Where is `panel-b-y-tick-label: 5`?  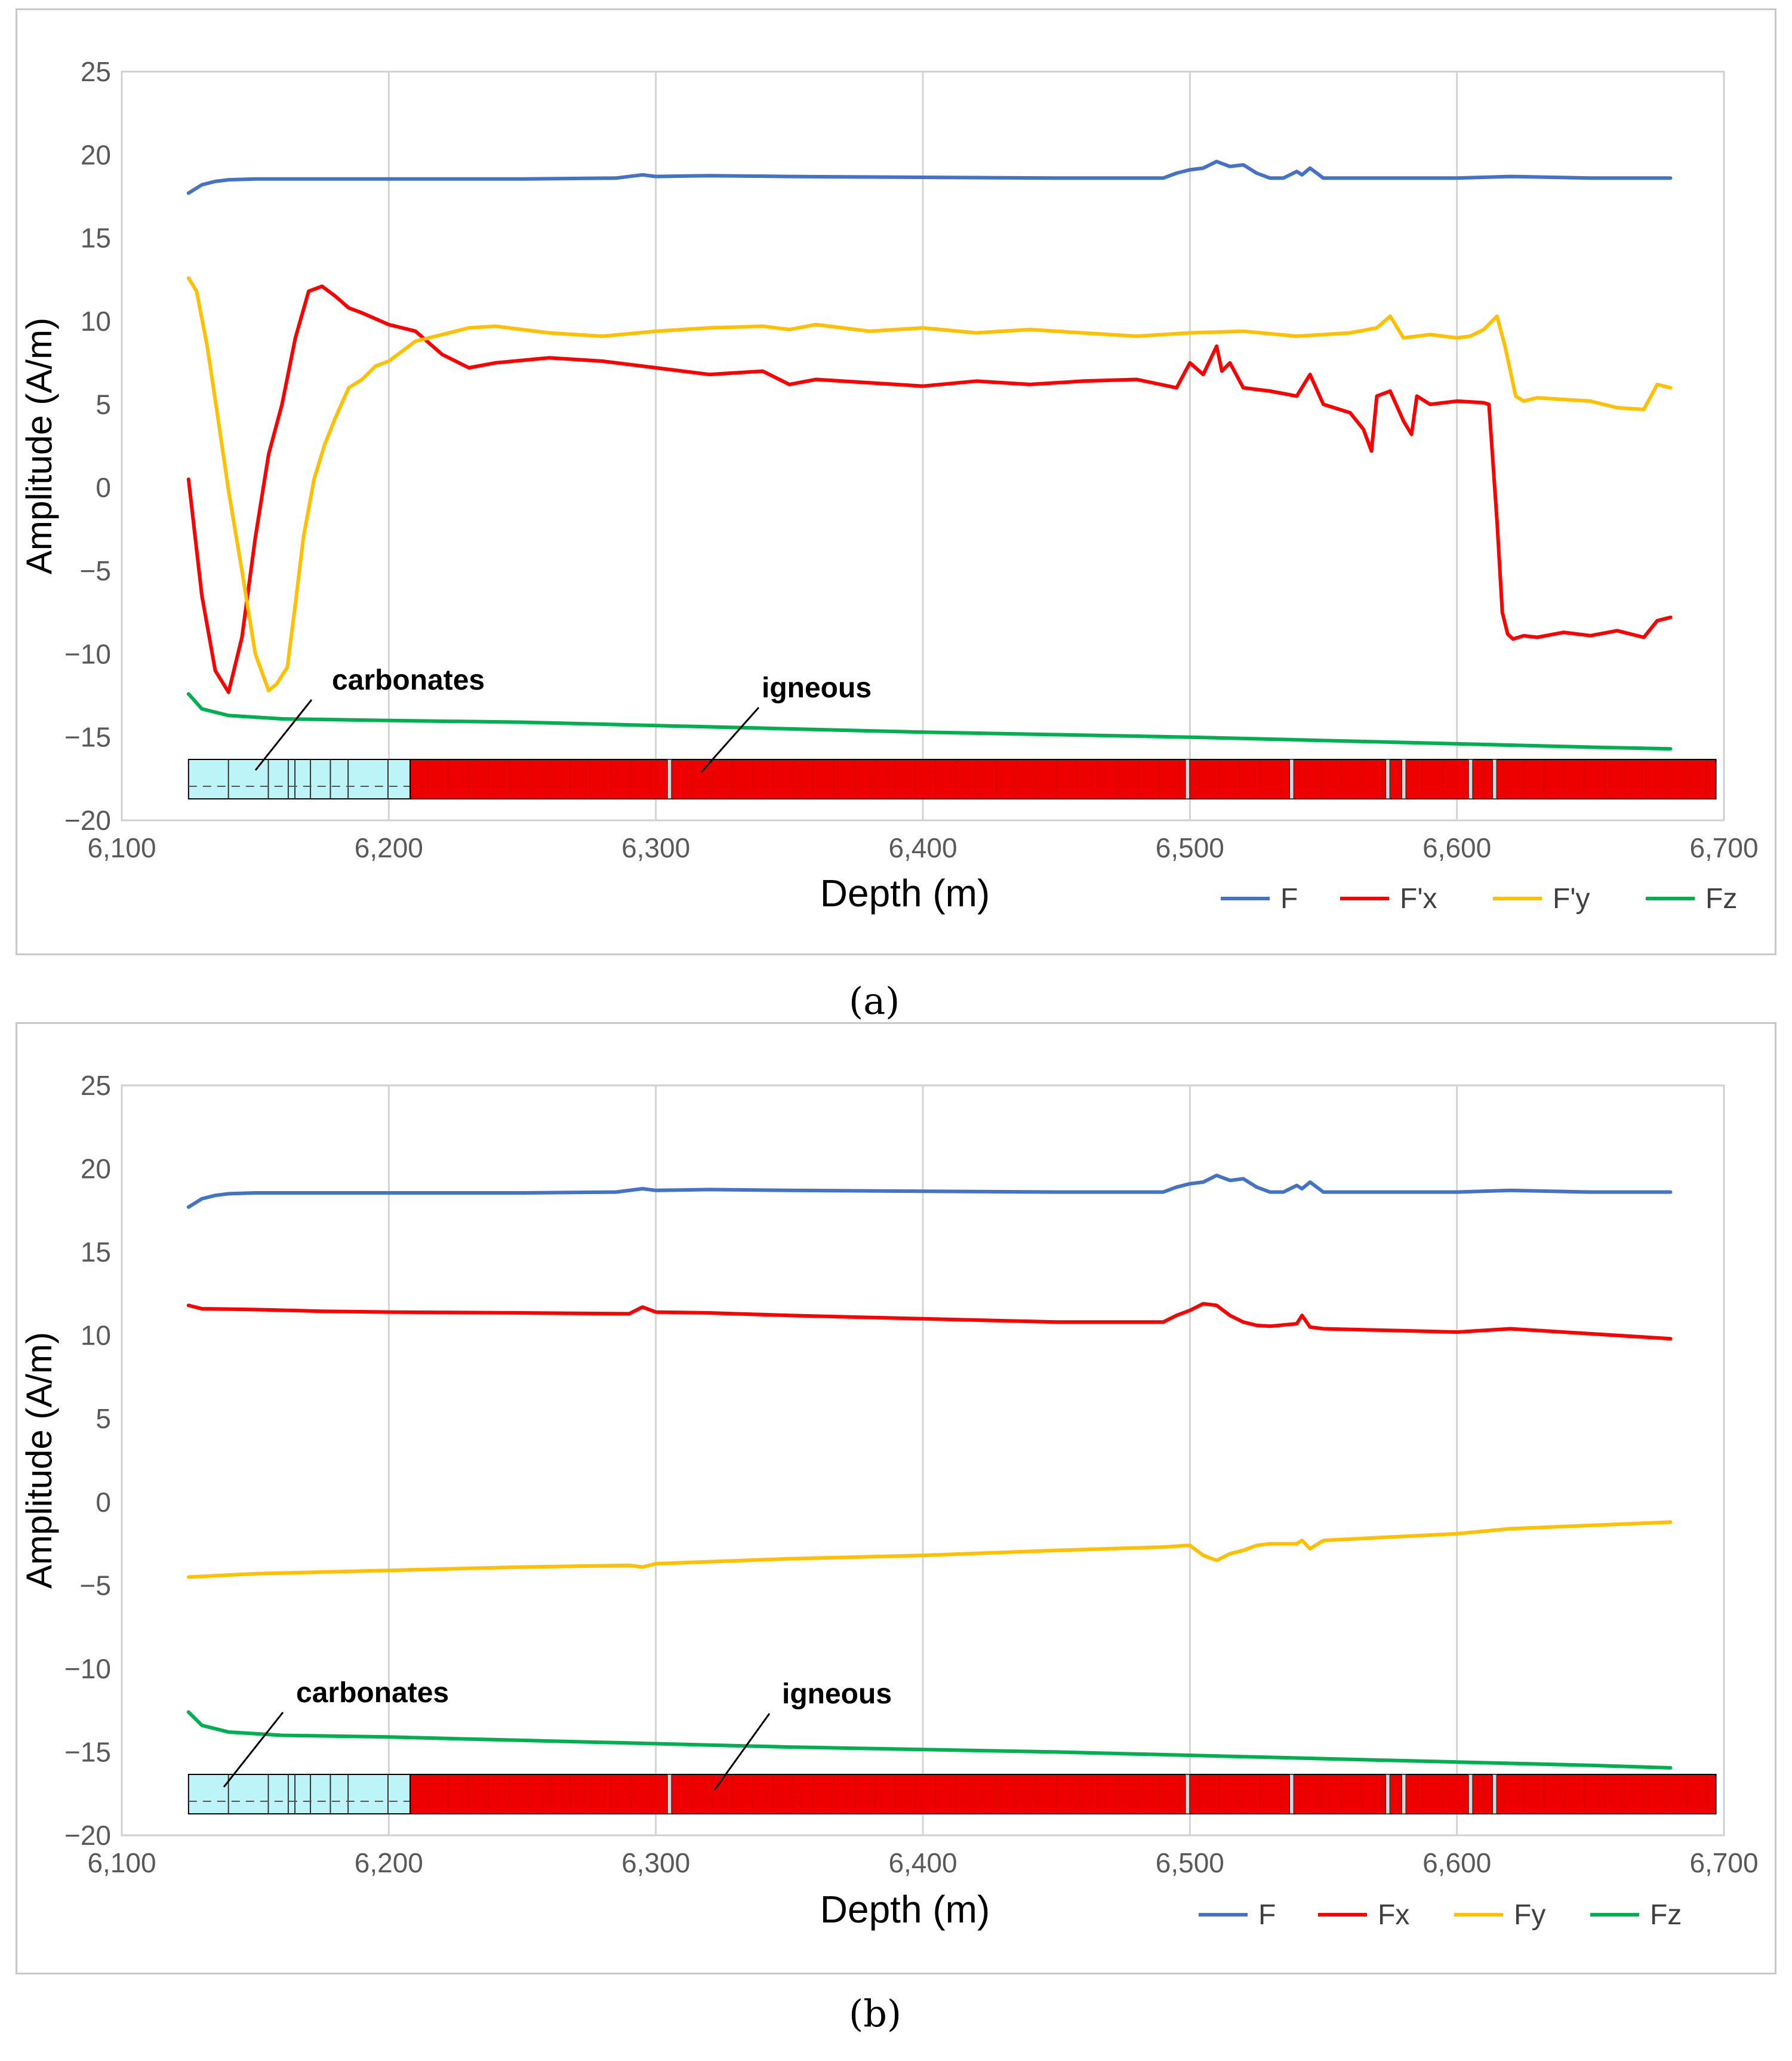
panel-b-y-tick-label: 5 is located at coordinates (103, 1418).